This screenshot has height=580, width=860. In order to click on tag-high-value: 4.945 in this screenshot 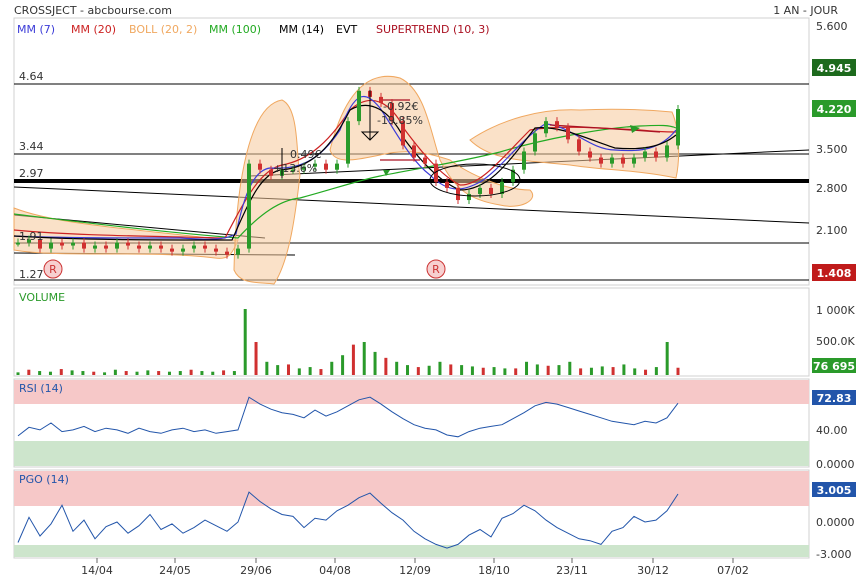, I will do `click(834, 68)`.